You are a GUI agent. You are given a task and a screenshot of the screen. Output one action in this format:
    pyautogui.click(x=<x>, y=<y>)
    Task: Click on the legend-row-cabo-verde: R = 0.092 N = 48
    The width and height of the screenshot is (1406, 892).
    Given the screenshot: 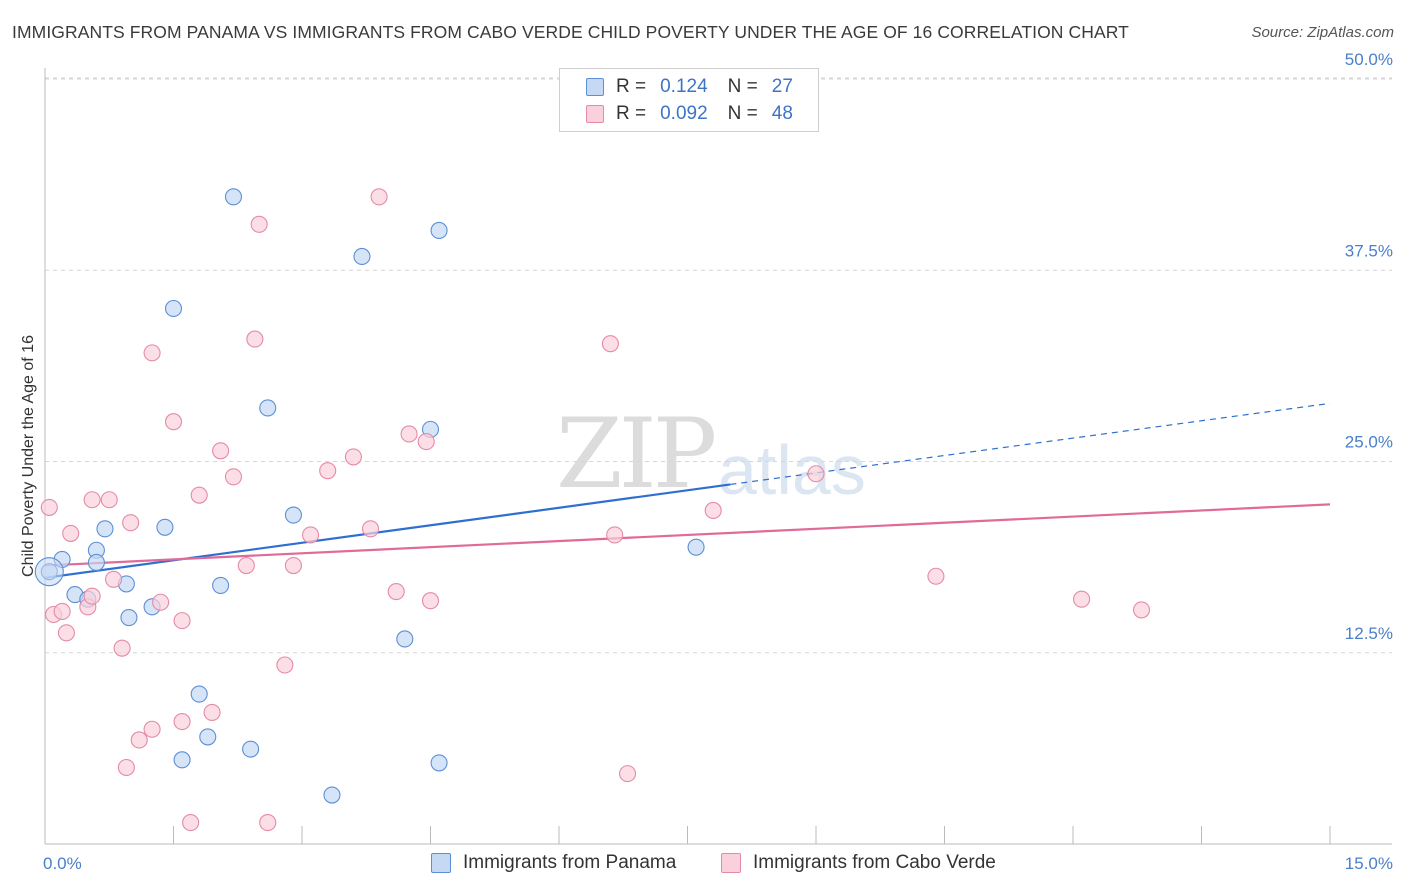 What is the action you would take?
    pyautogui.click(x=689, y=114)
    